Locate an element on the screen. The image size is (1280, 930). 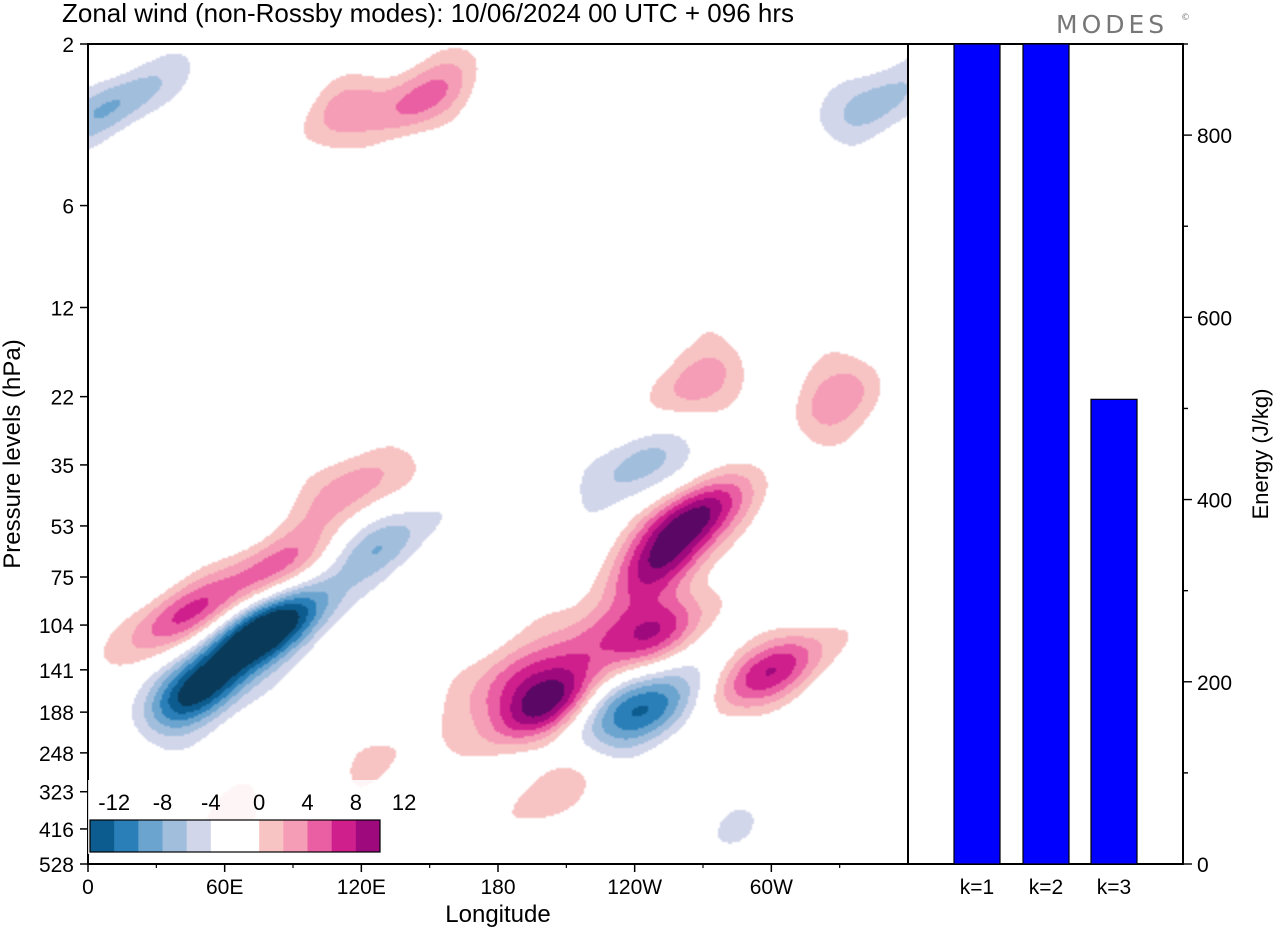
y-tick-label: 416 is located at coordinates (56, 830).